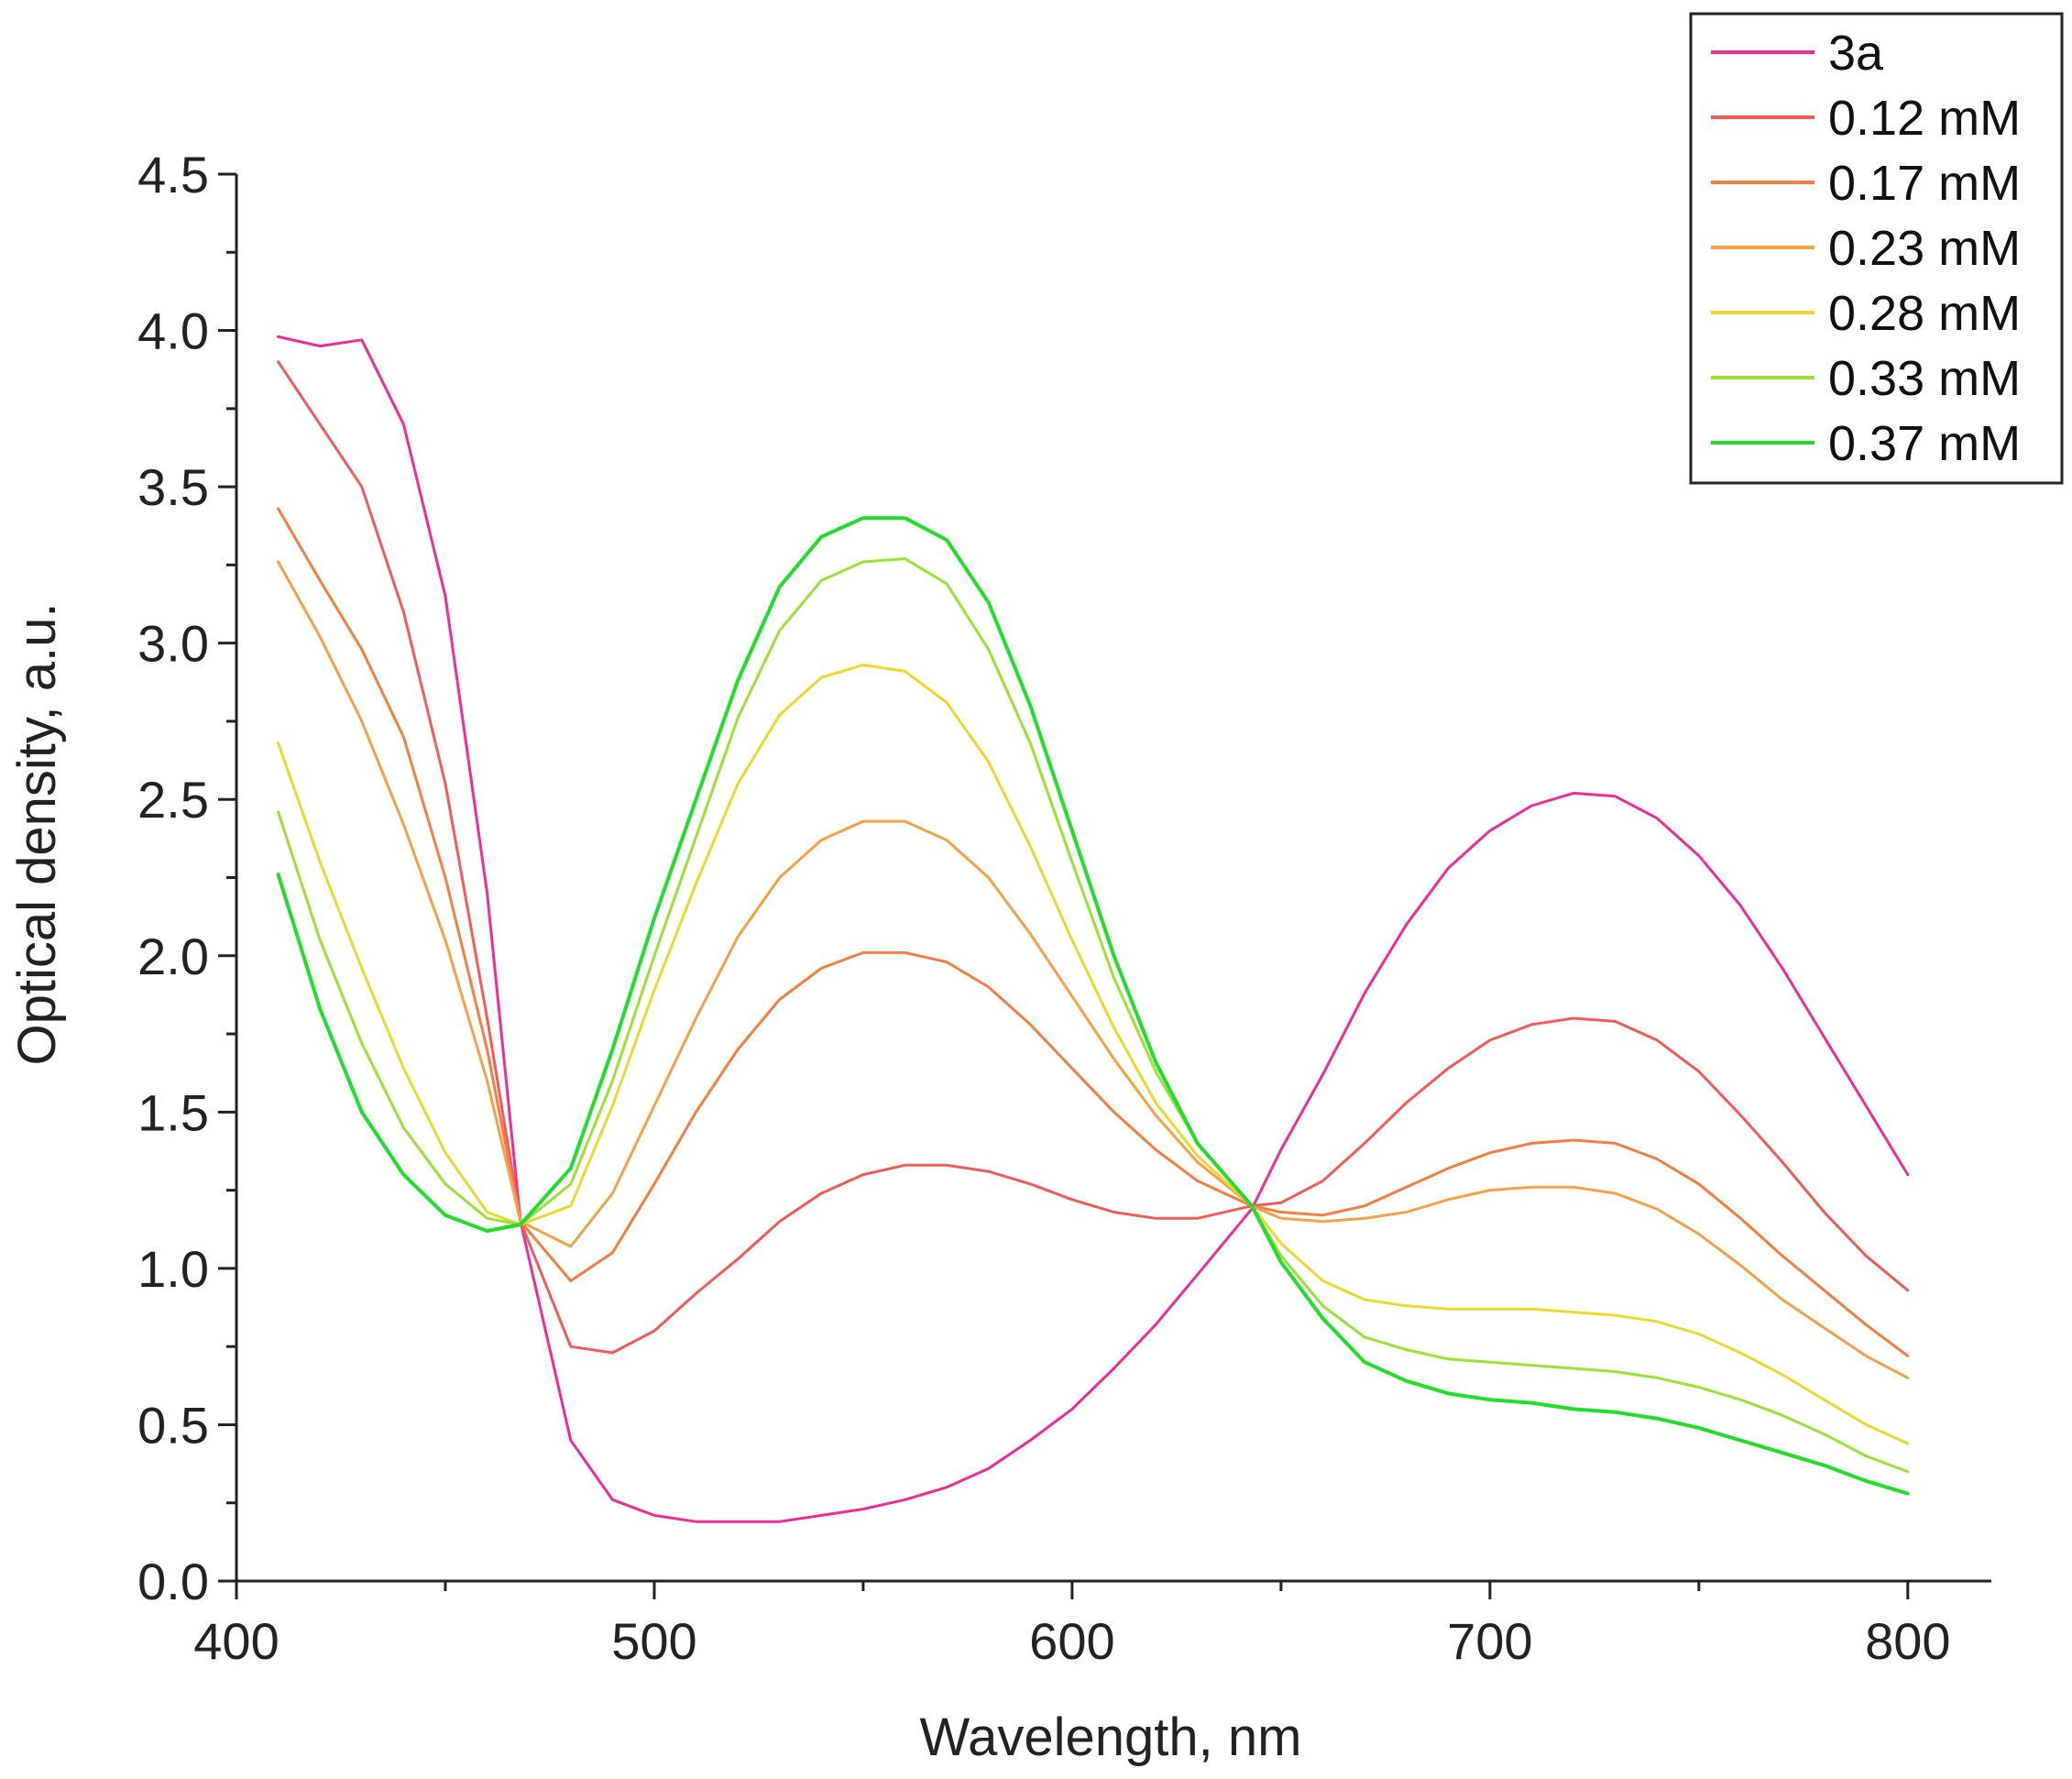  Describe the element at coordinates (173, 174) in the screenshot. I see `y-tick-label: 4.5` at that location.